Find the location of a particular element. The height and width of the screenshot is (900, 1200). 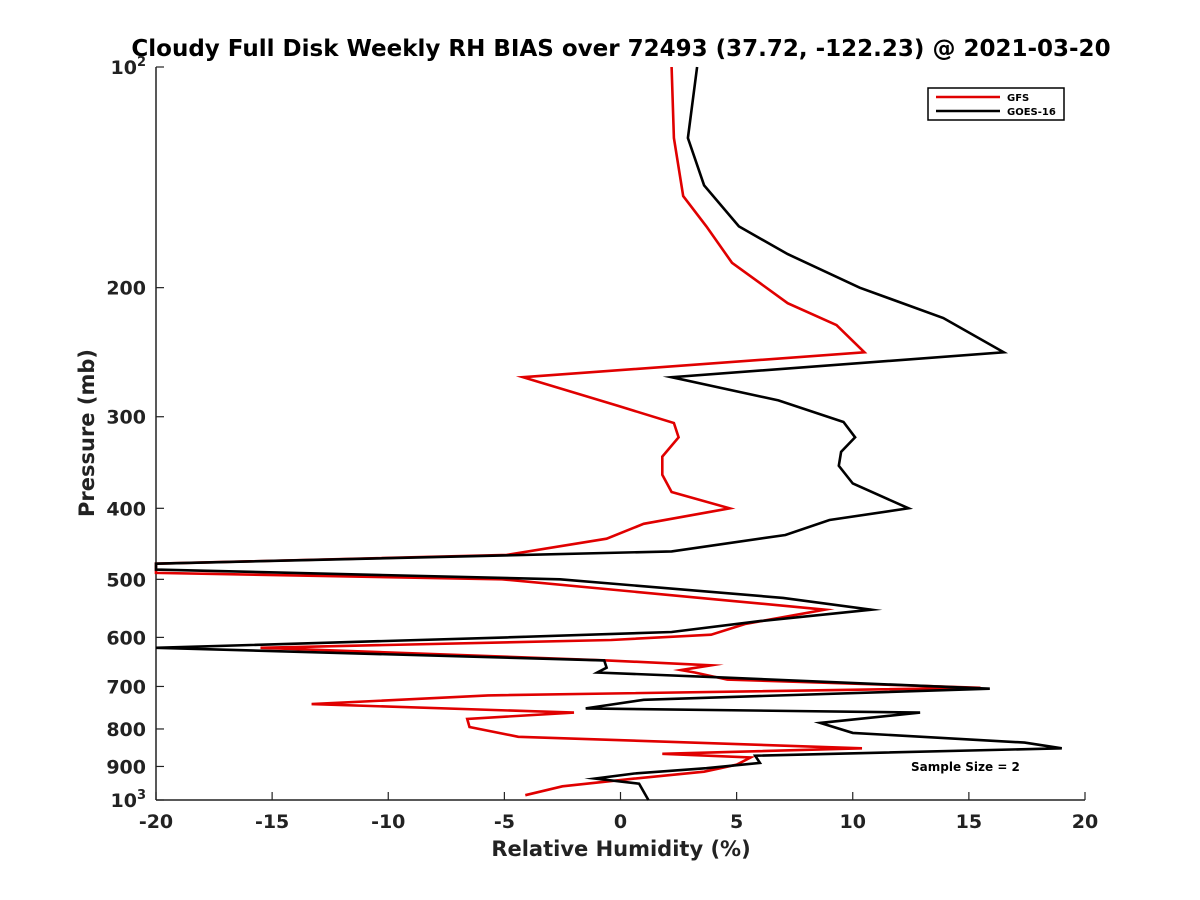

y-tick-label: 600 is located at coordinates (126, 638).